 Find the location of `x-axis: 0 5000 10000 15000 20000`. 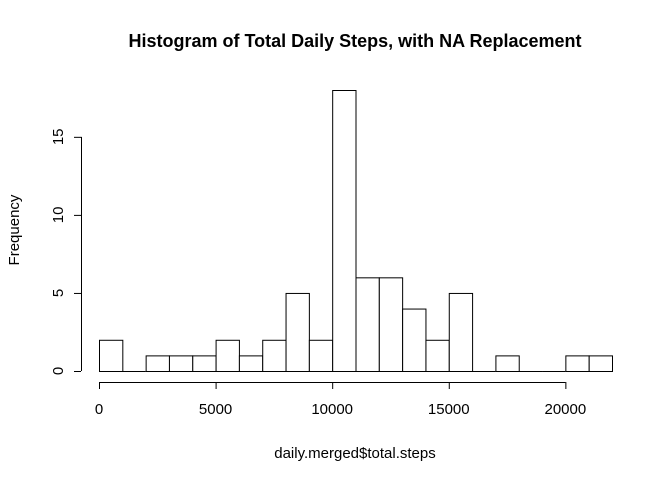

x-axis: 0 5000 10000 15000 20000 is located at coordinates (340, 400).